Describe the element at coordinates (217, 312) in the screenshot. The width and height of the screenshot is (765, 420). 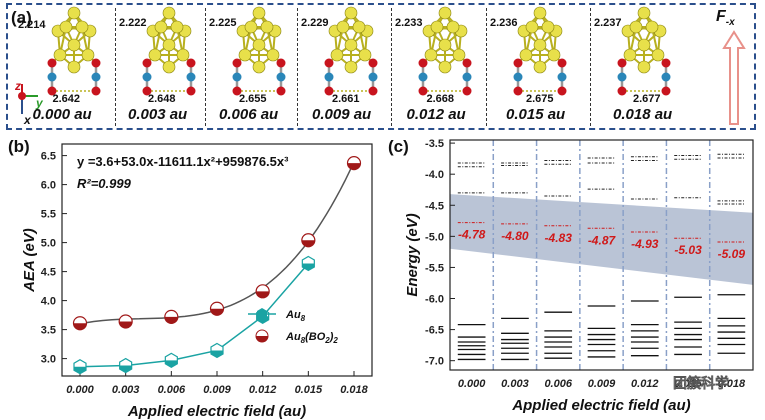
I see `au8bo2-marker-fill` at that location.